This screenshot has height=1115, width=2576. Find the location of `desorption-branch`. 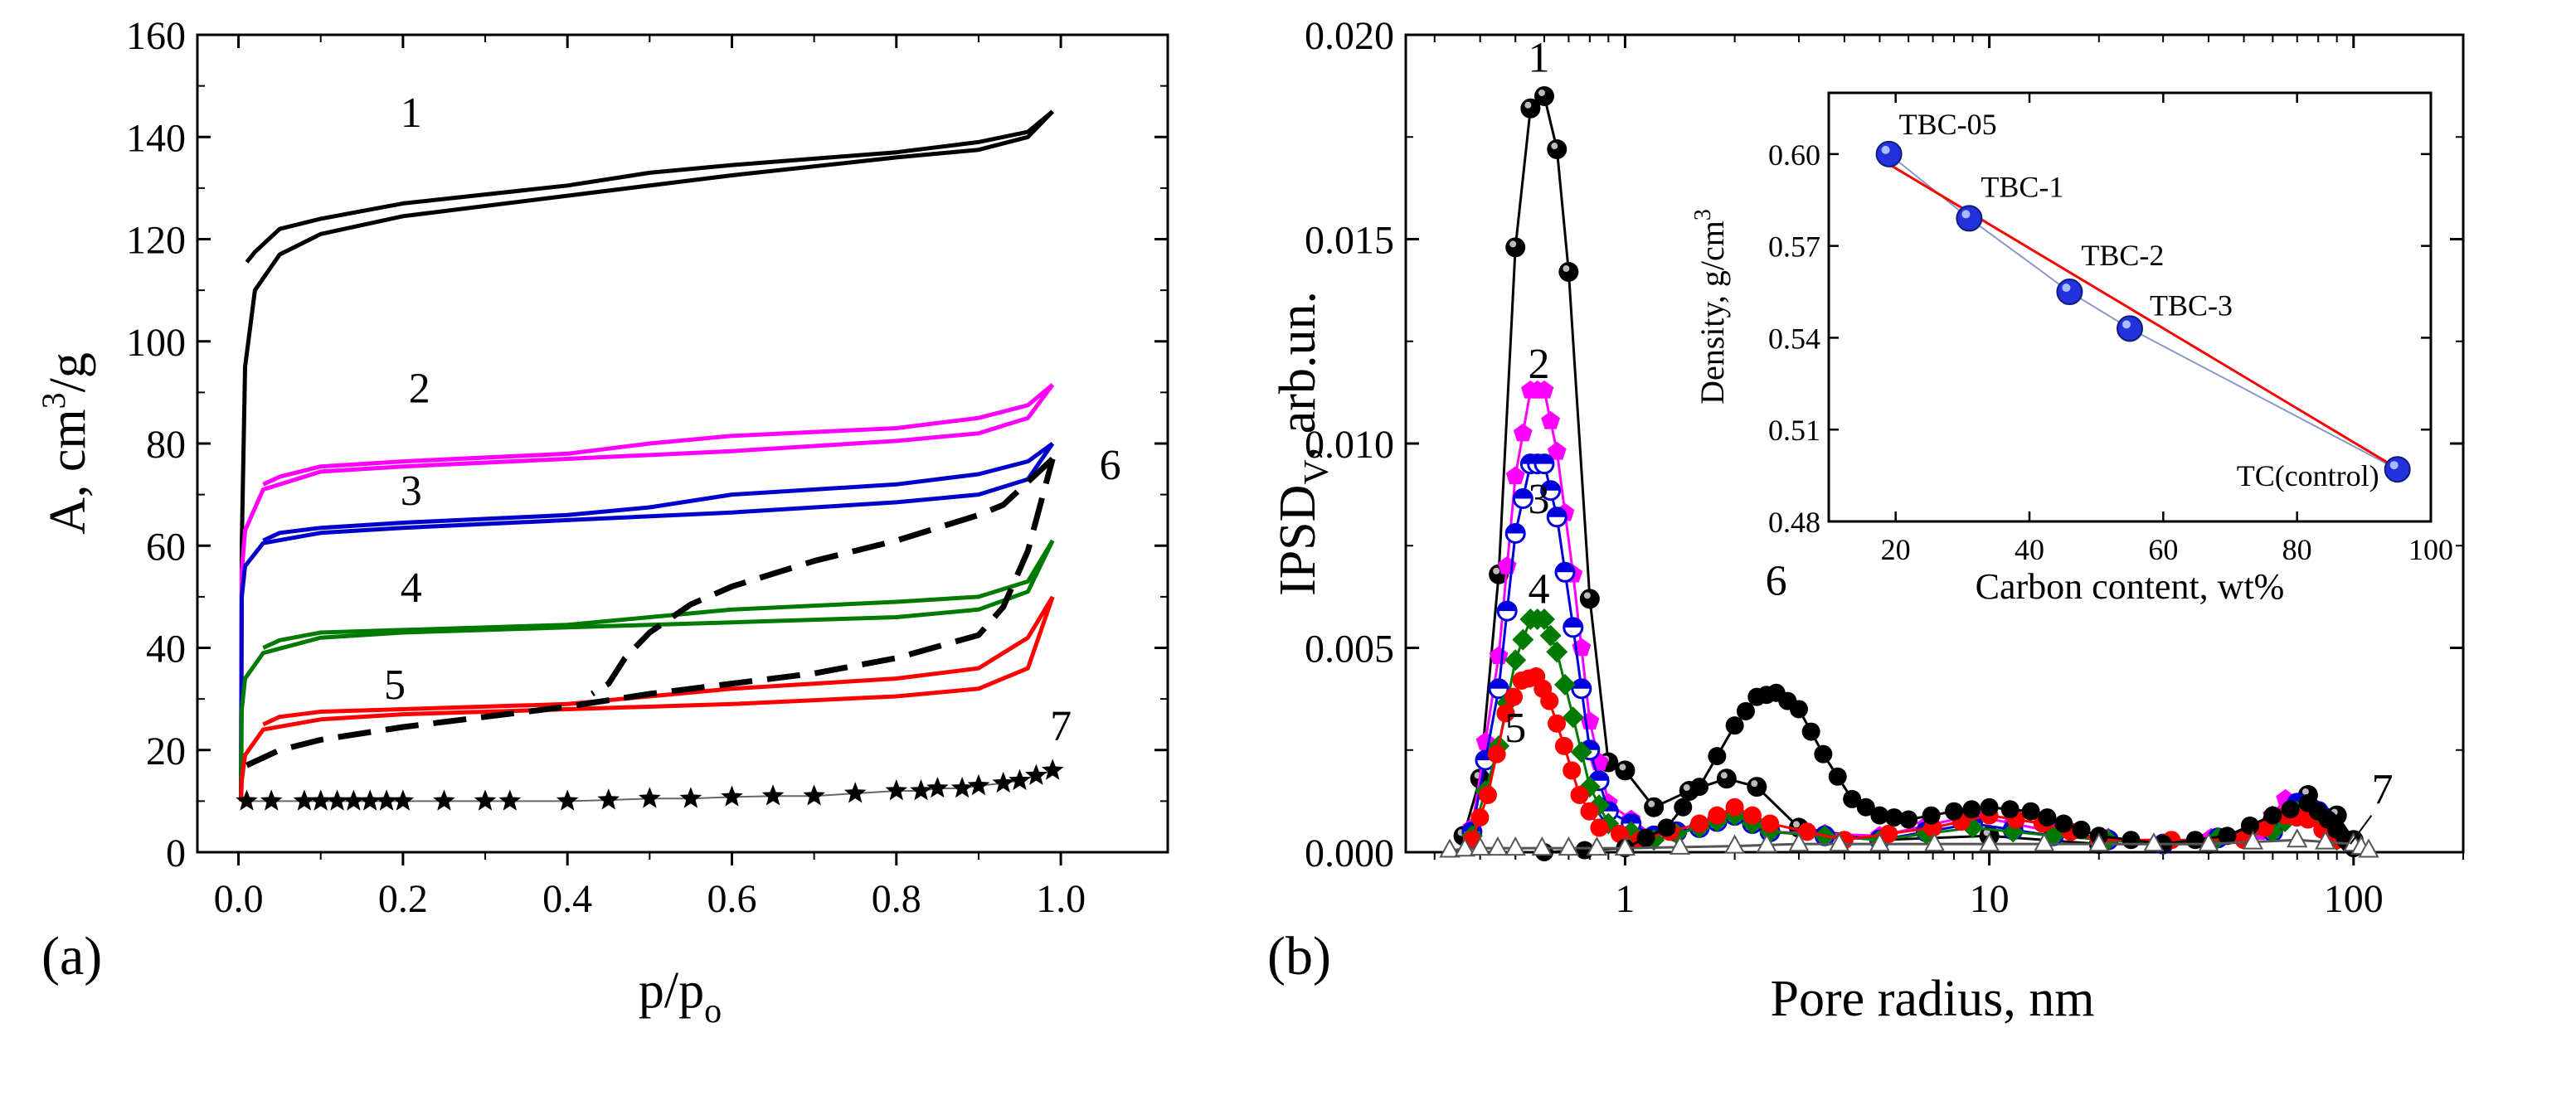

desorption-branch is located at coordinates (649, 186).